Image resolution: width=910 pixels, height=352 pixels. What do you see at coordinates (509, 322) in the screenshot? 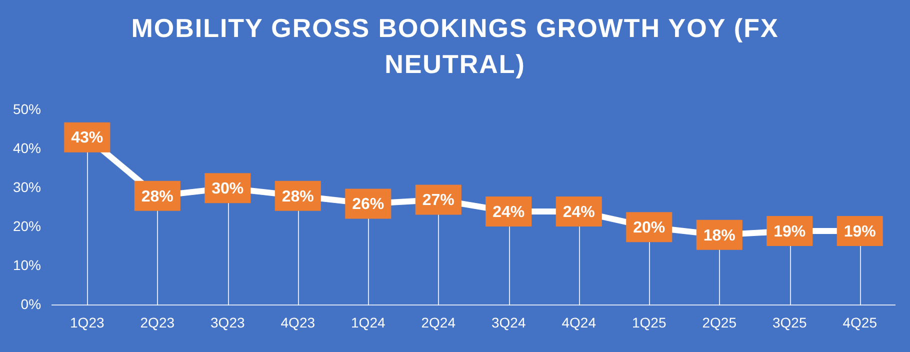
I see `x-tick-label: 3Q24` at bounding box center [509, 322].